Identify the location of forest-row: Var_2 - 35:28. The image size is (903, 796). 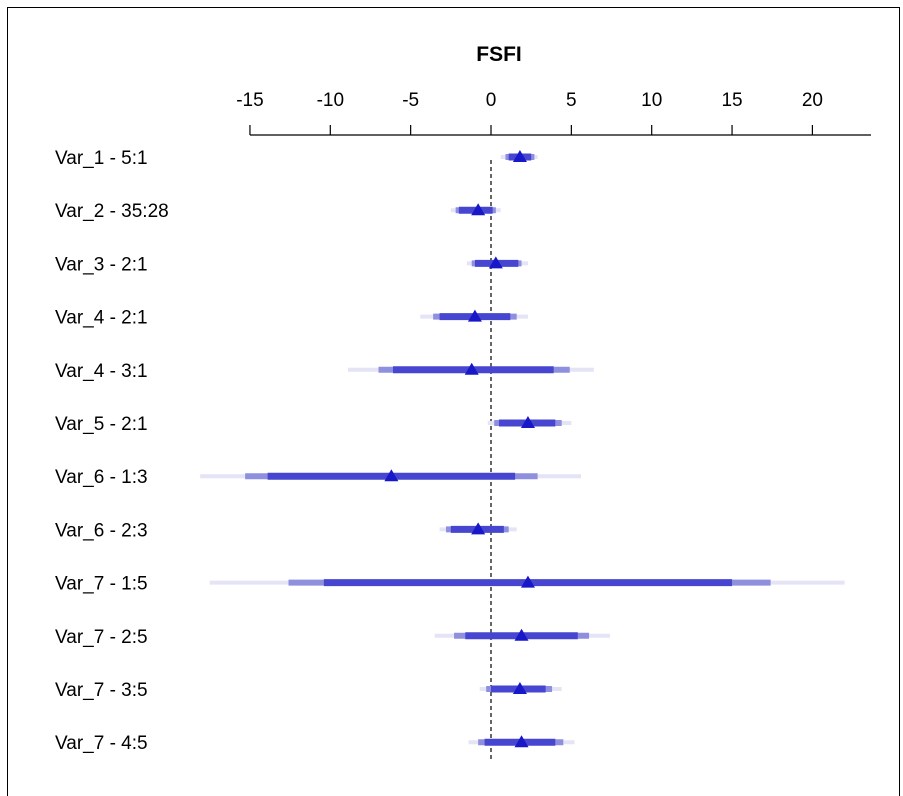
(278, 211).